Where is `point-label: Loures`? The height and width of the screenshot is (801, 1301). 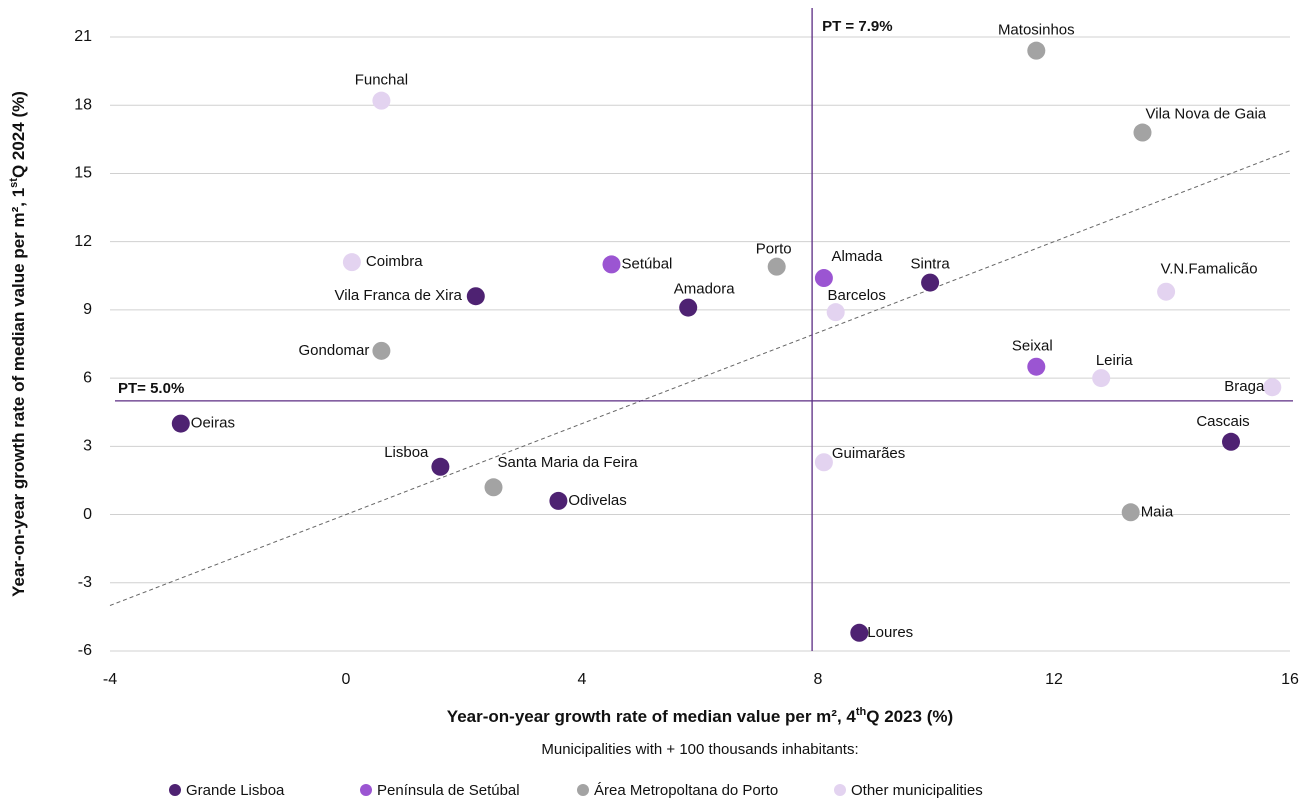 point-label: Loures is located at coordinates (890, 632).